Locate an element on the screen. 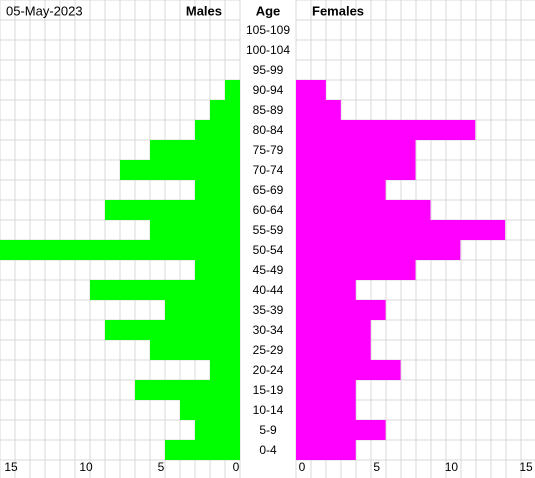 This screenshot has height=478, width=535. category-label: 50-54 is located at coordinates (268, 250).